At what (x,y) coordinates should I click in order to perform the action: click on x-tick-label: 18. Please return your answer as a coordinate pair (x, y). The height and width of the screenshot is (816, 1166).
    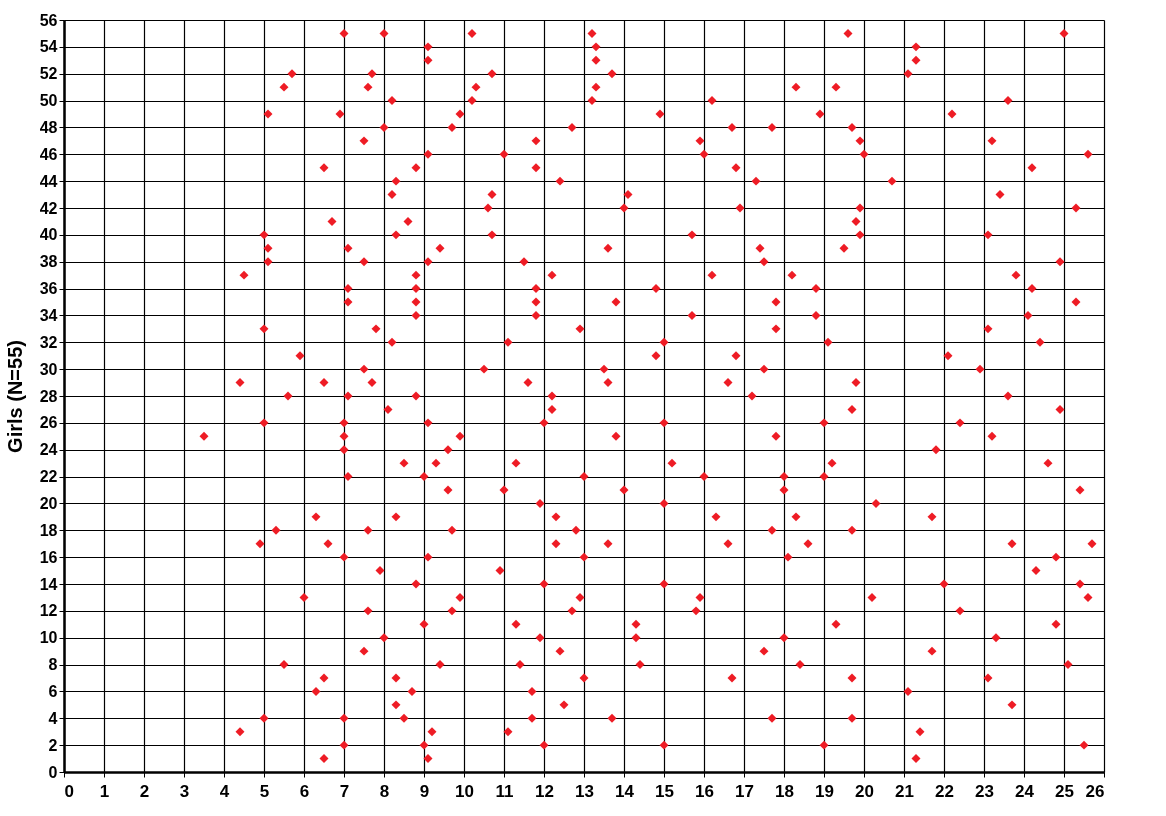
    Looking at the image, I should click on (784, 791).